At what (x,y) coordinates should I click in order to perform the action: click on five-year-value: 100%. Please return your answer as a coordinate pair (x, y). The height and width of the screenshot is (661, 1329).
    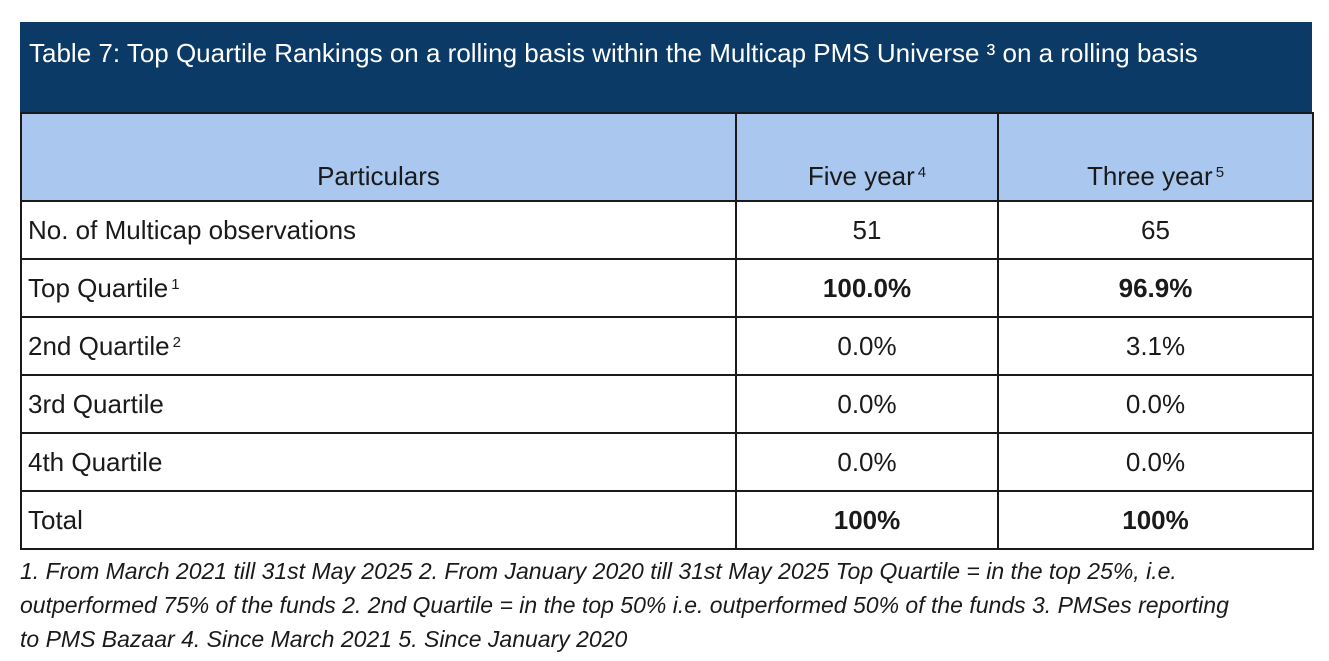
    Looking at the image, I should click on (867, 520).